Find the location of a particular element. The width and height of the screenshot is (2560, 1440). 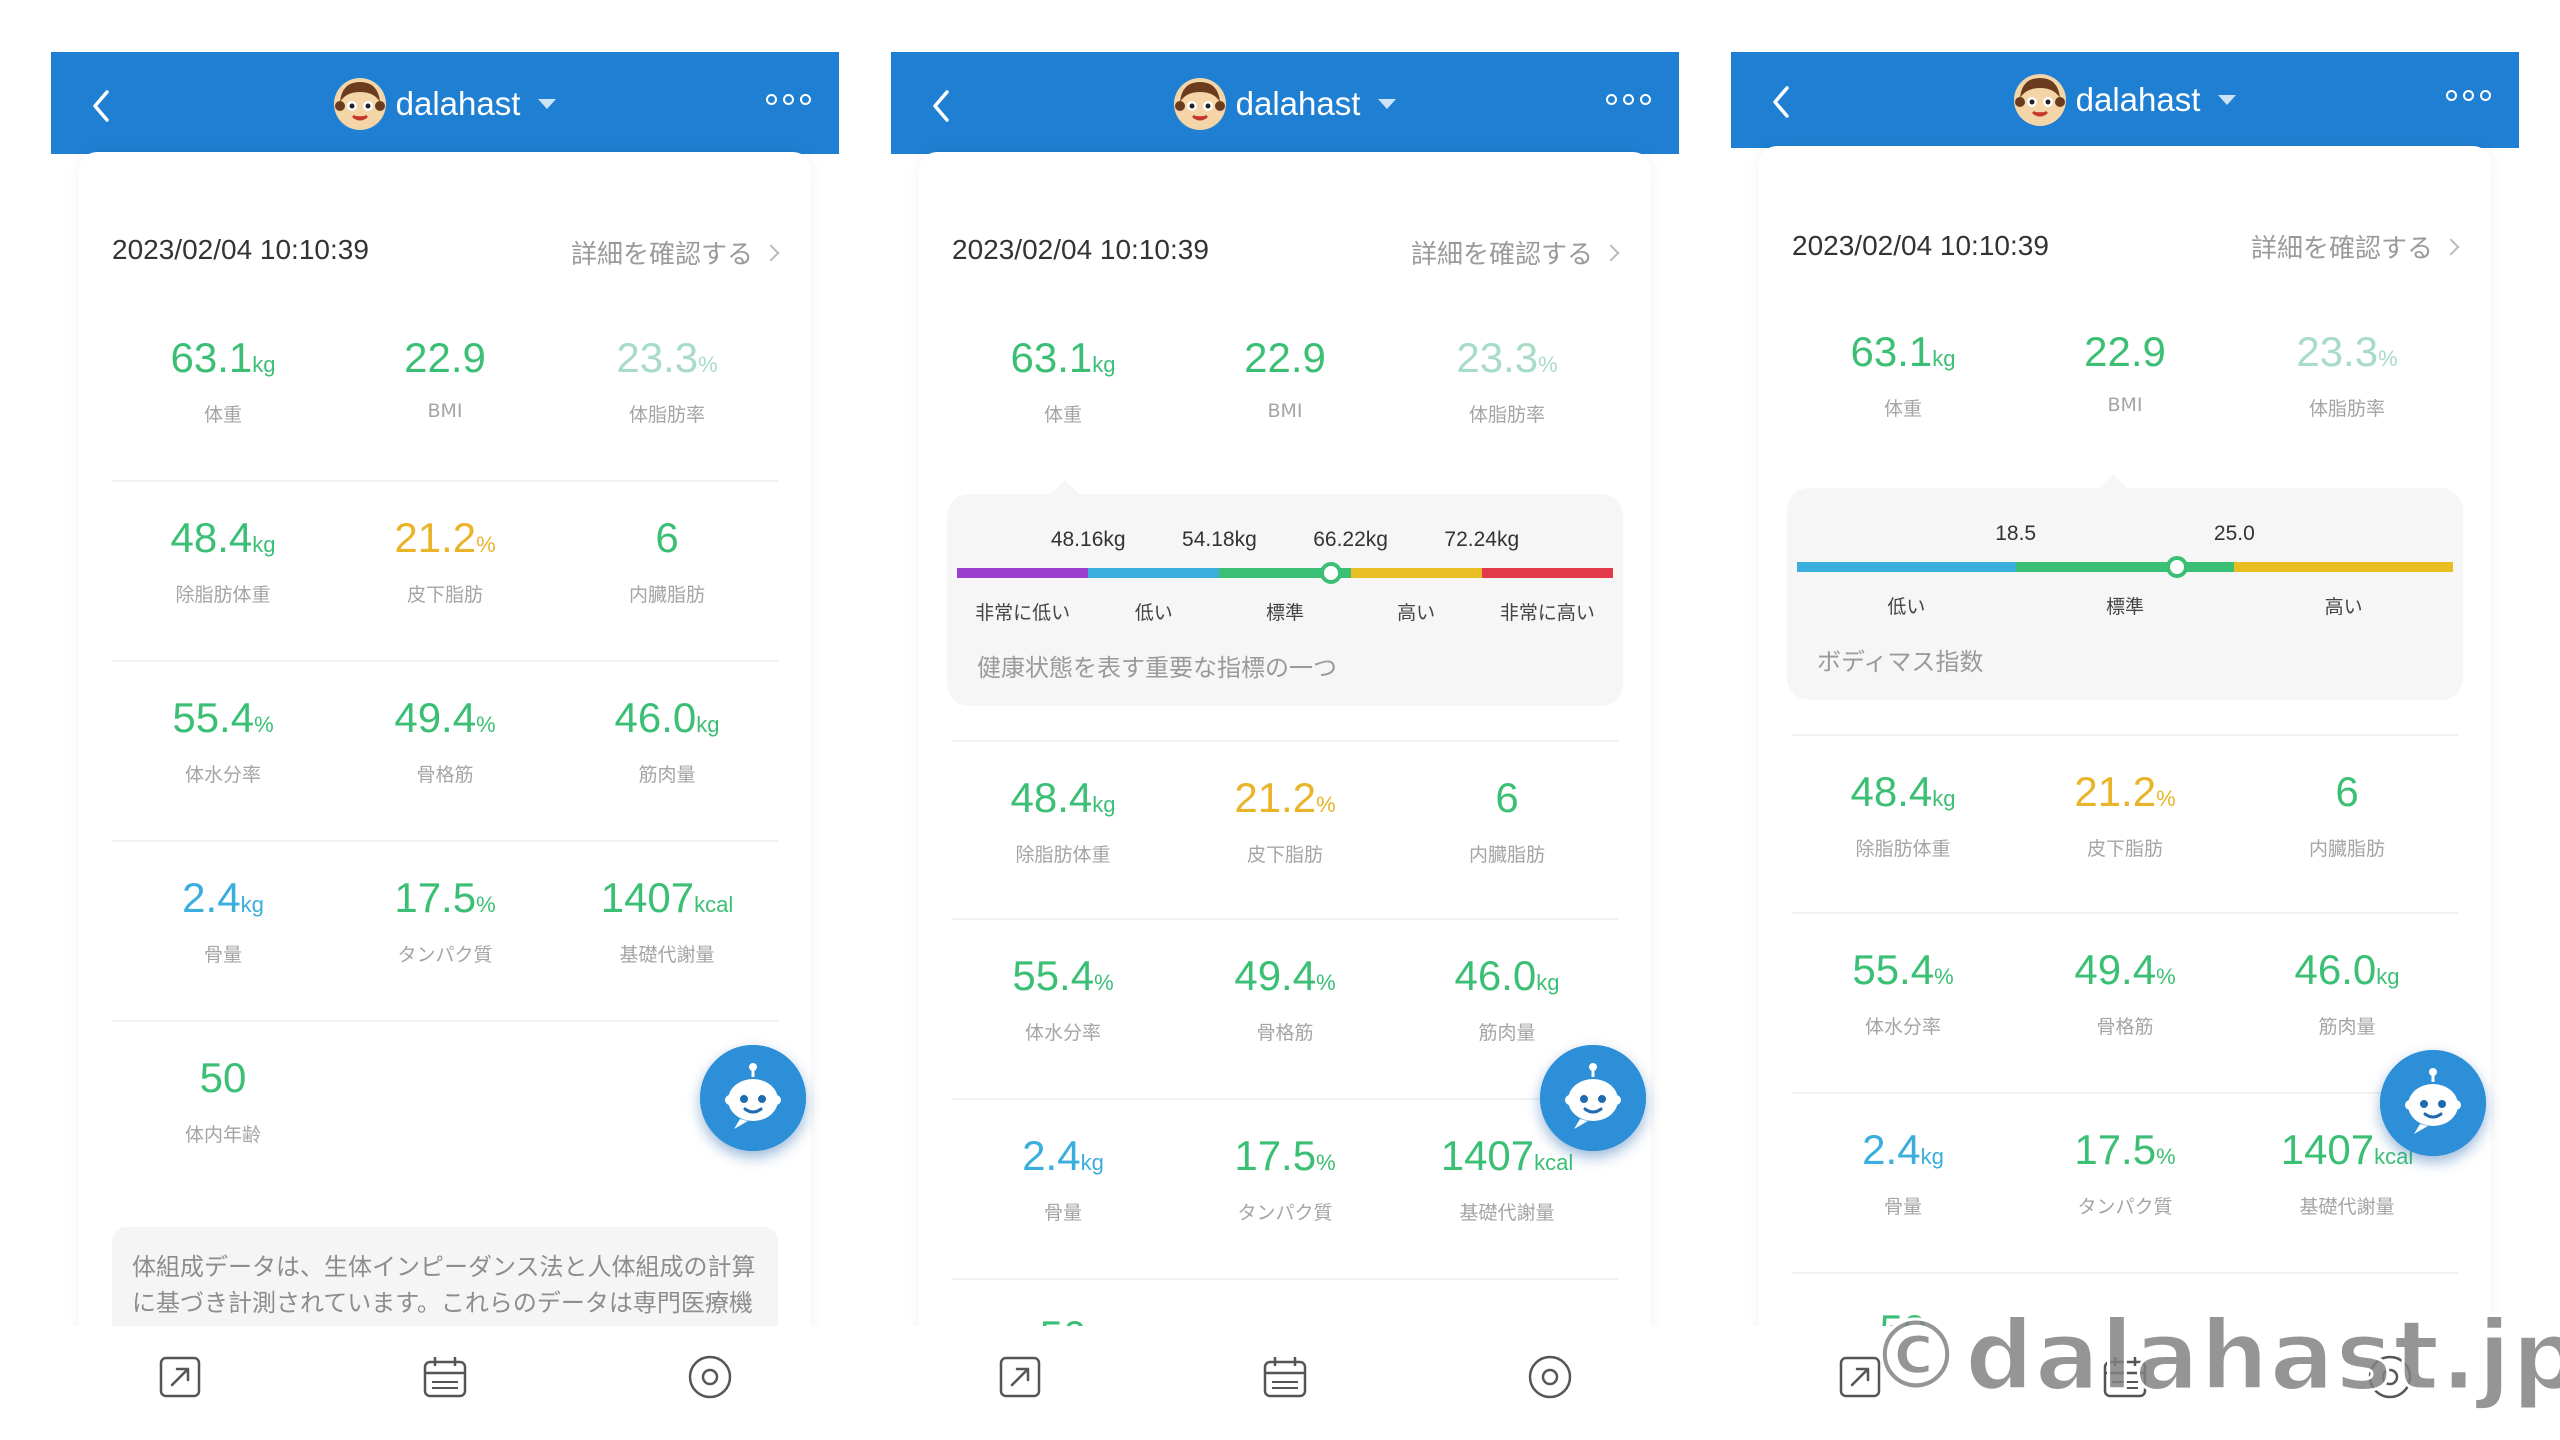

weight-range-threshold-label: 72.24kg is located at coordinates (1482, 539).